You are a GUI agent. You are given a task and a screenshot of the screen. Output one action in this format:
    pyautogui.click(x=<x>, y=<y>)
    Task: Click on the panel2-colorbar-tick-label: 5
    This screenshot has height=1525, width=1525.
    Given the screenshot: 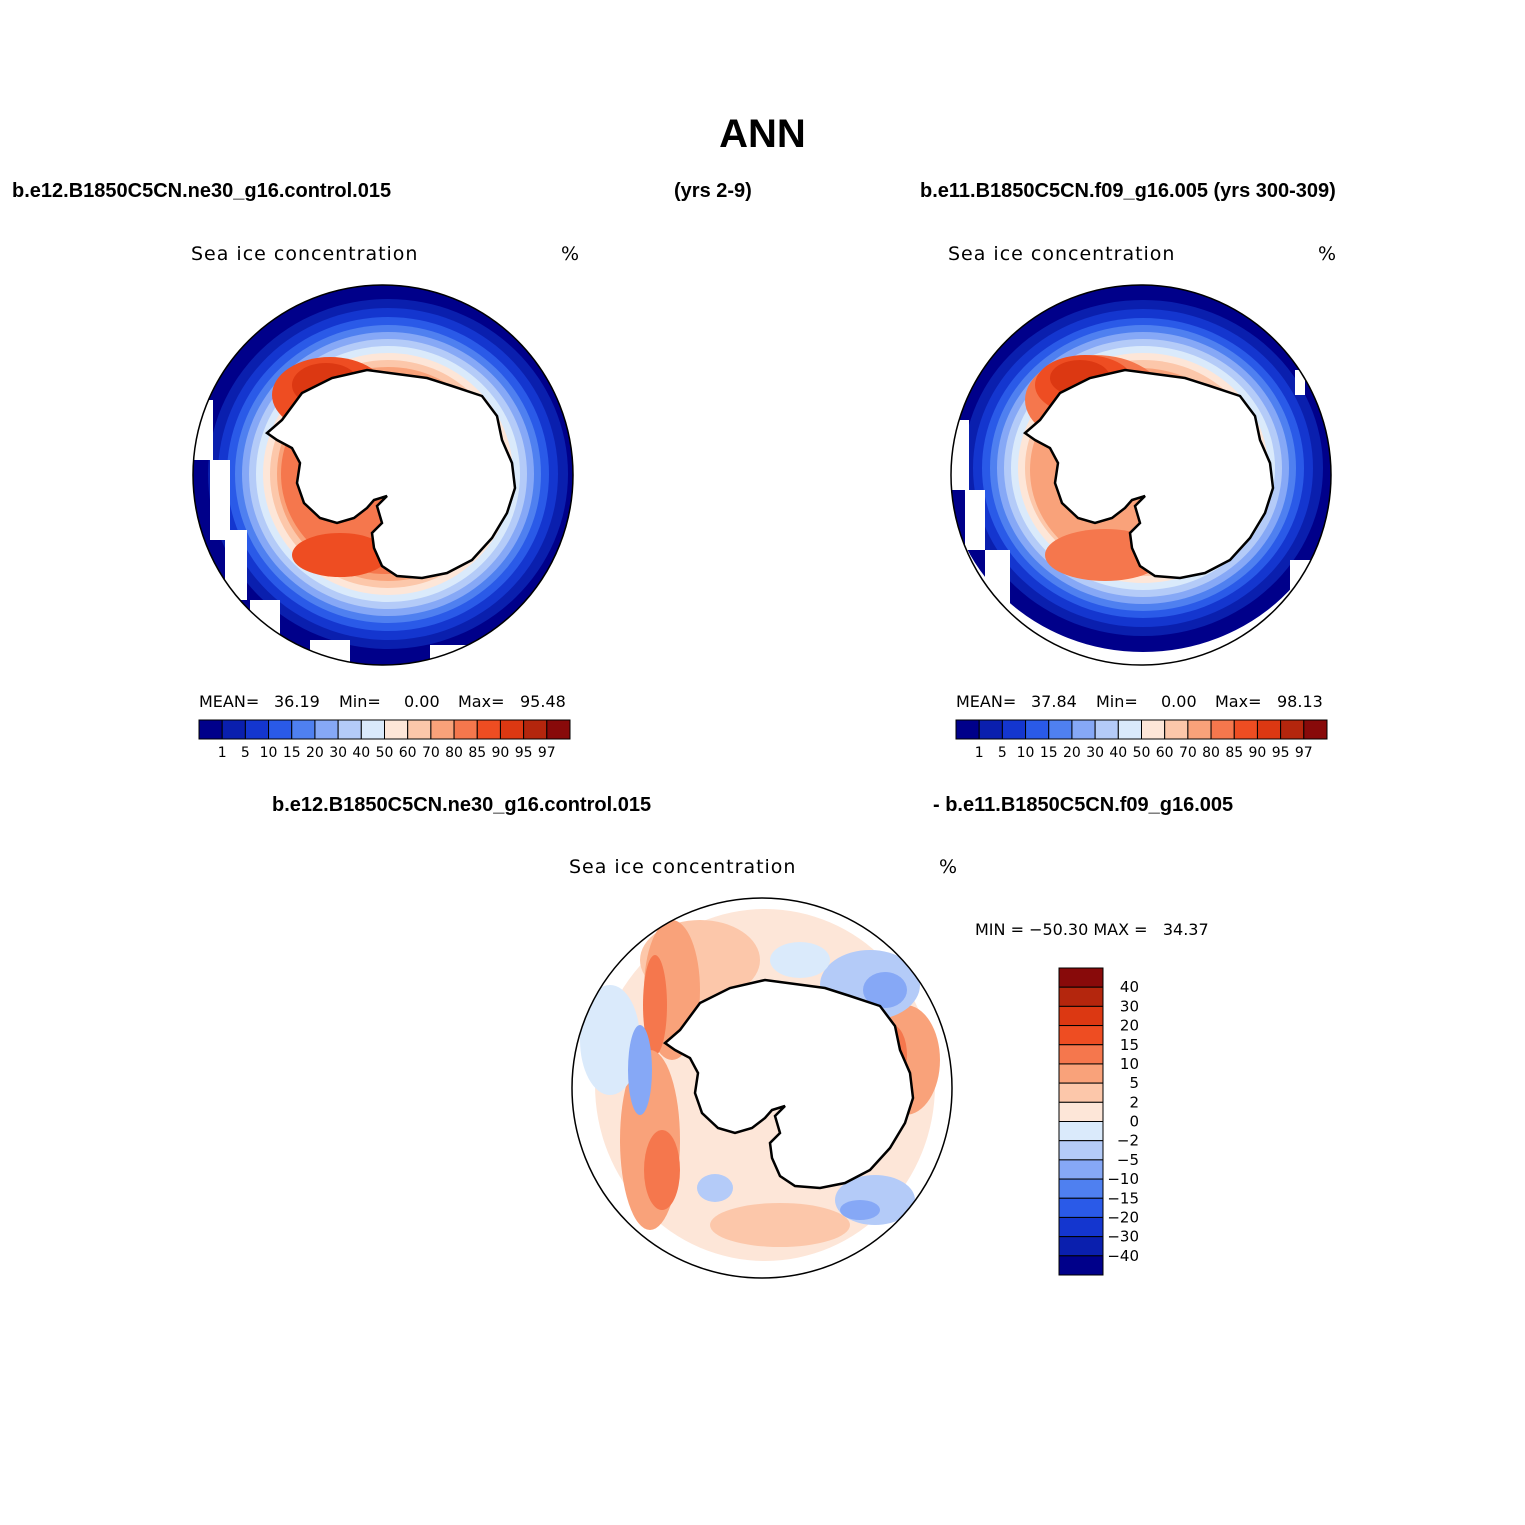 What is the action you would take?
    pyautogui.click(x=1002, y=753)
    